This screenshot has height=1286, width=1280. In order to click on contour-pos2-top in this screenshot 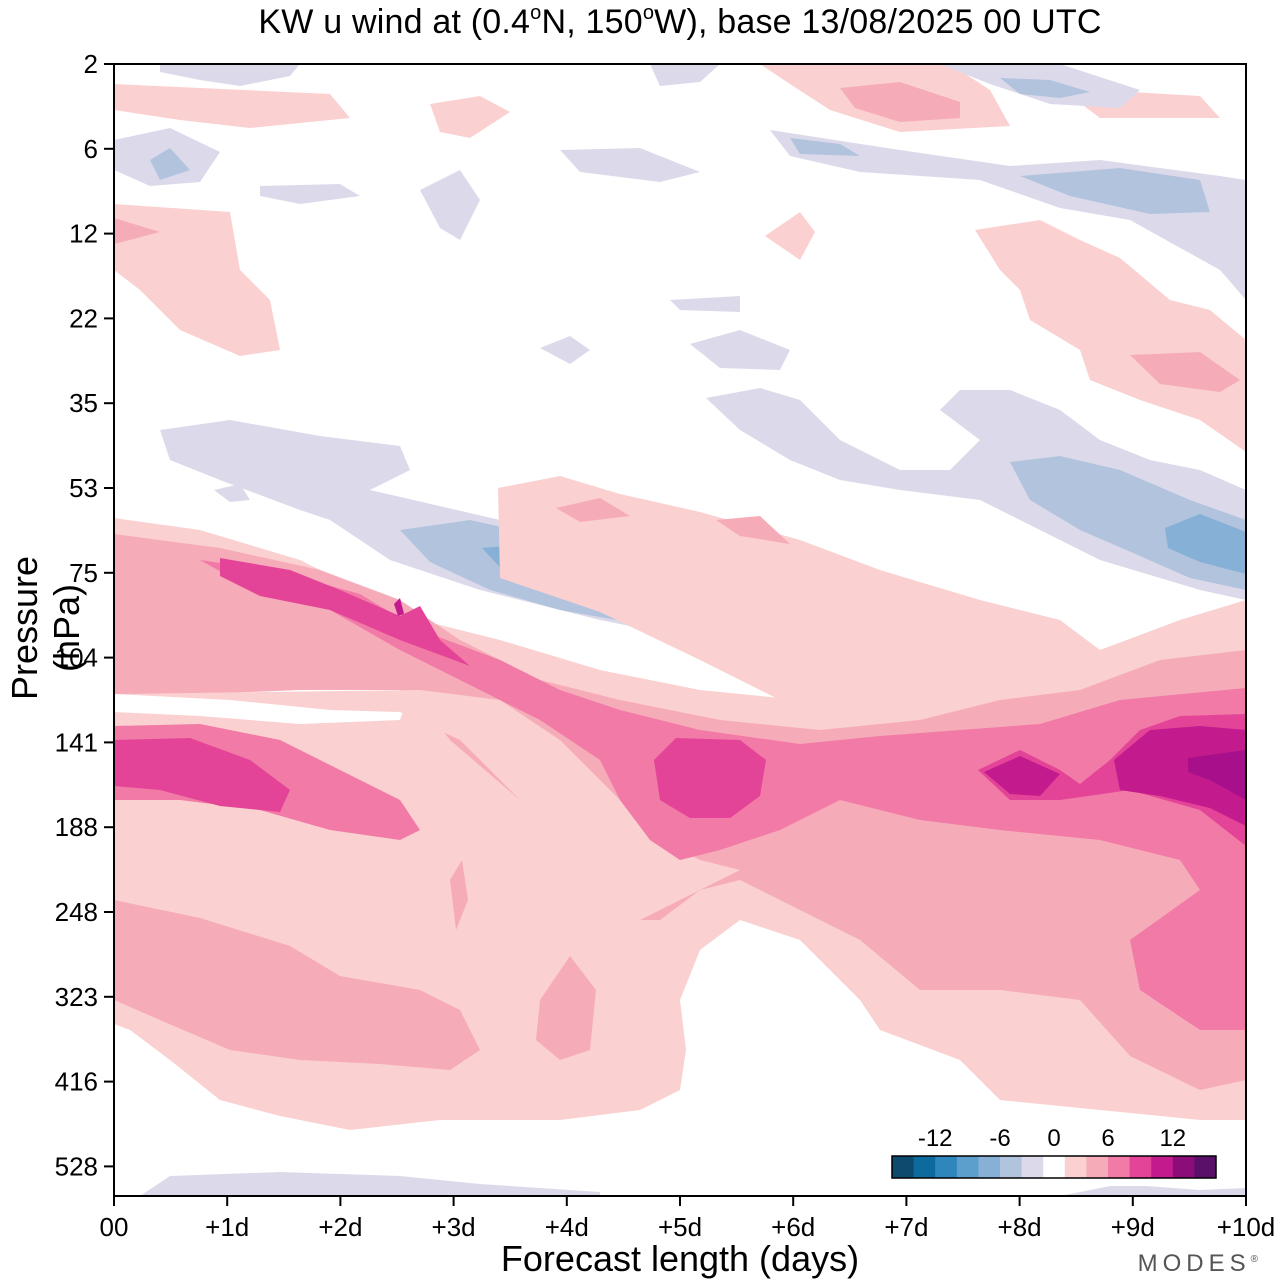, I will do `click(900, 102)`.